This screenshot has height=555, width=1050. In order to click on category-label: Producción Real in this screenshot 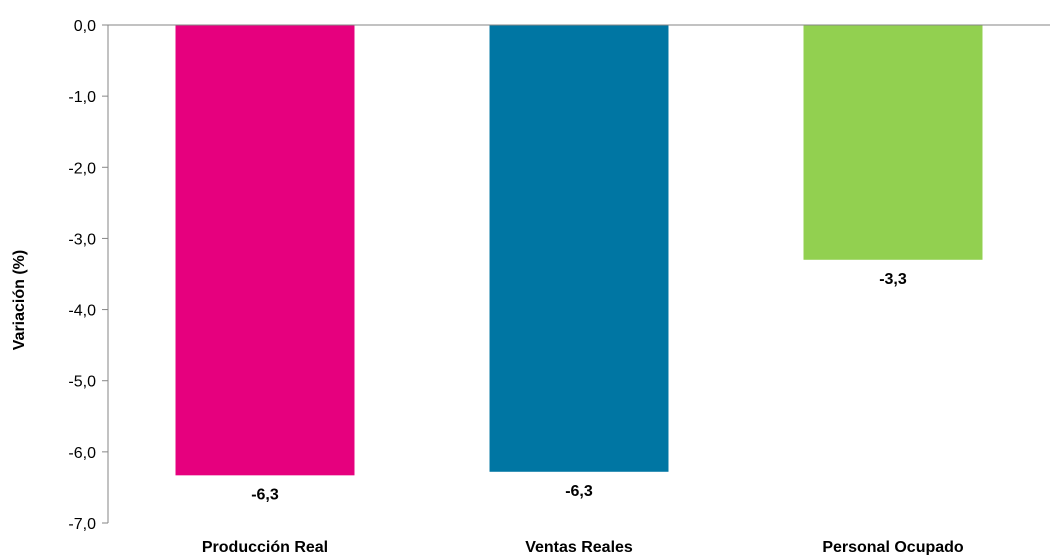, I will do `click(265, 547)`.